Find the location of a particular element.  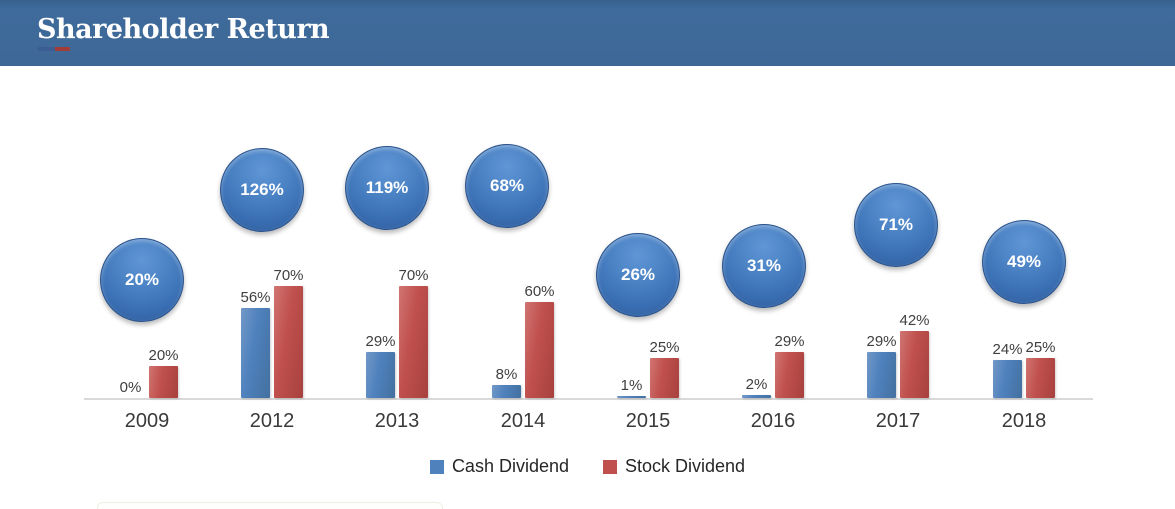

cash-value-label-2016: 2% is located at coordinates (756, 384).